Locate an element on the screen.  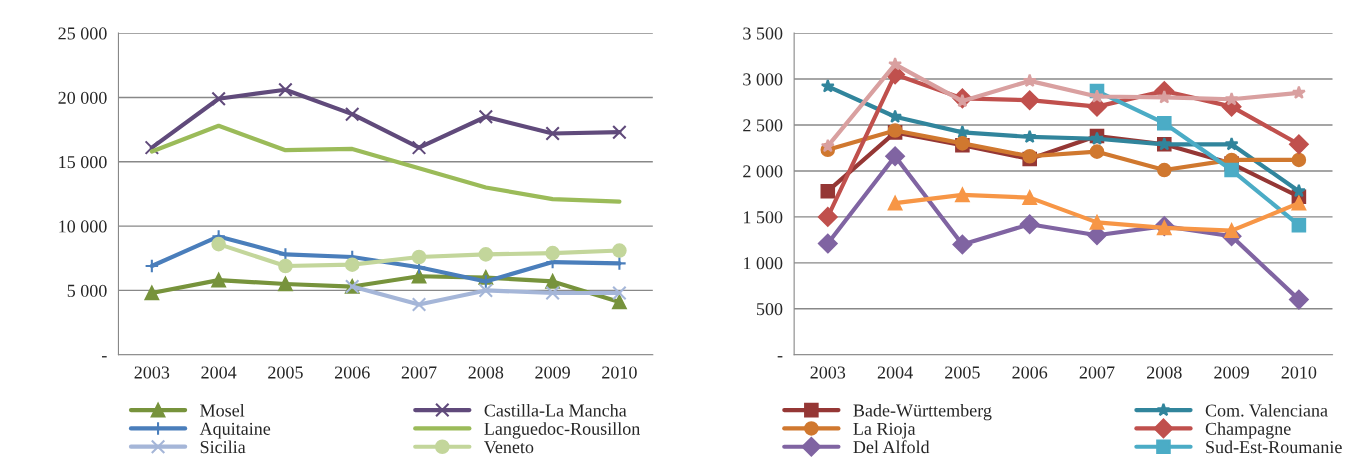
y-tick-label: 1 500 is located at coordinates (763, 217).